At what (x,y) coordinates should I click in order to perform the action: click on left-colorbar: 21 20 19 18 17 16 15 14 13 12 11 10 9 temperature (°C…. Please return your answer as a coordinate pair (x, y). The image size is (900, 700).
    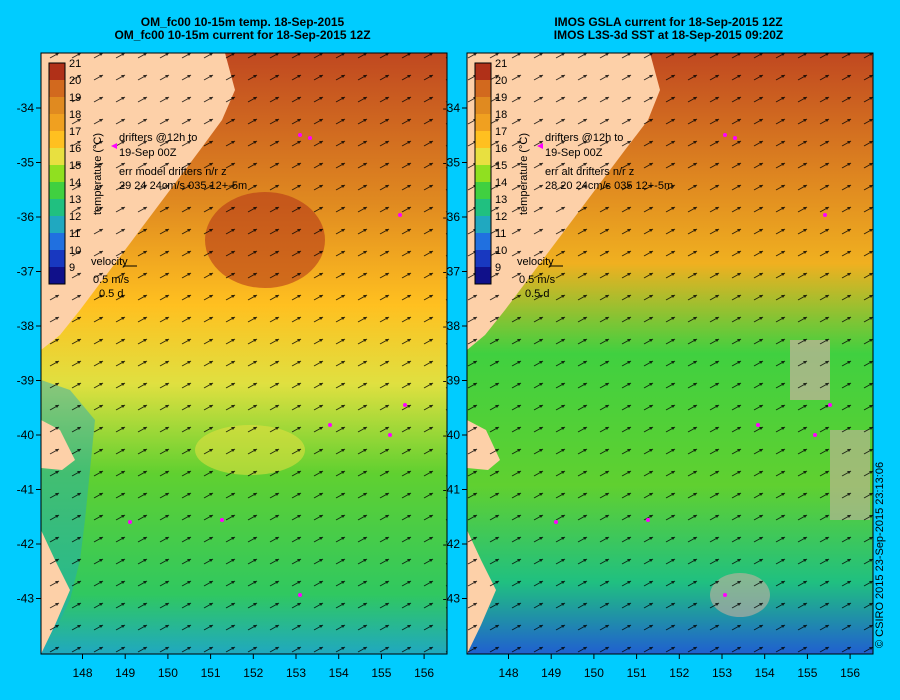
    Looking at the image, I should click on (147, 179).